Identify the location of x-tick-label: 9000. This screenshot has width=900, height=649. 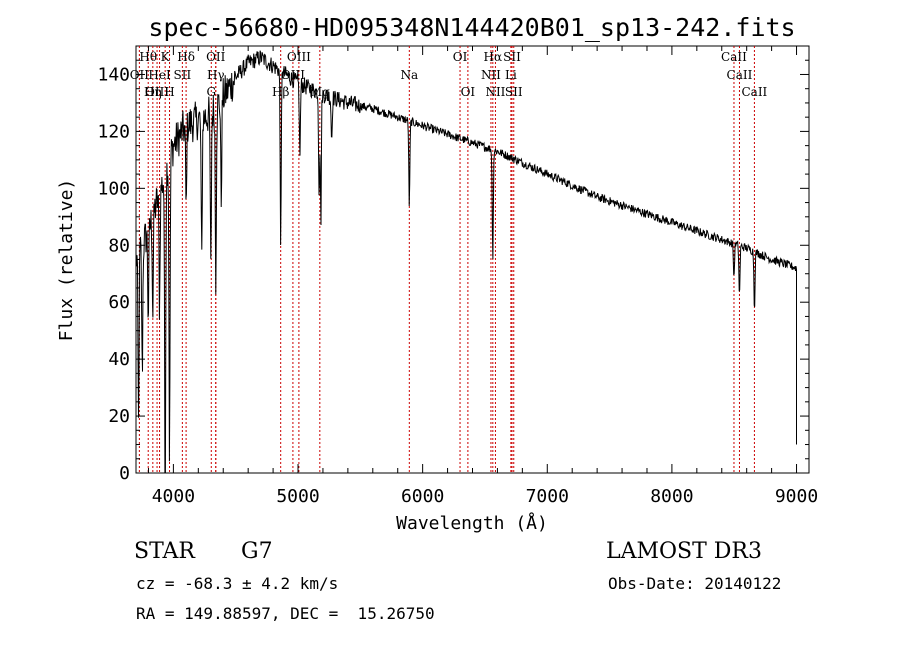
(796, 496).